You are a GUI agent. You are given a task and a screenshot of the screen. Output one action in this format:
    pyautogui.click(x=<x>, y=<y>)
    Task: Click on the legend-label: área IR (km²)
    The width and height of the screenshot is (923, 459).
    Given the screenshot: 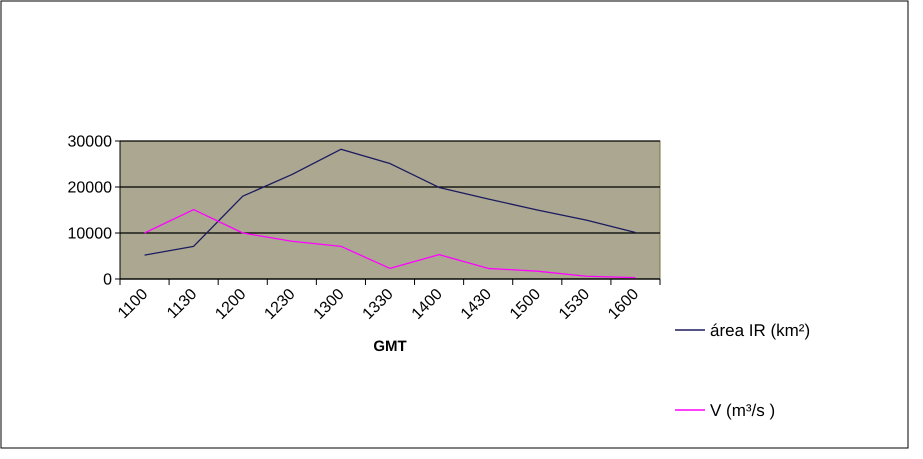 What is the action you would take?
    pyautogui.click(x=760, y=330)
    